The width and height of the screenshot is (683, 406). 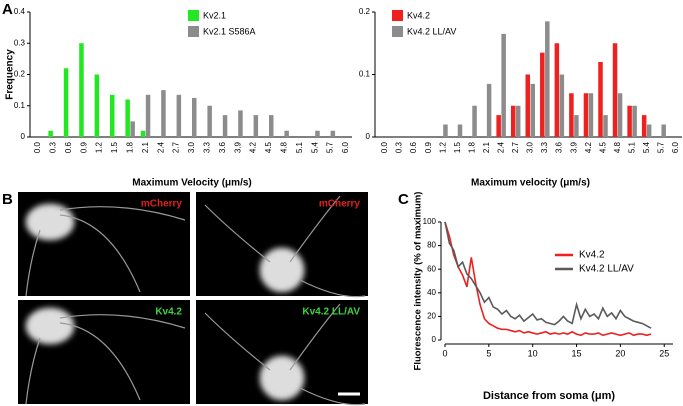 I want to click on legend-label: Kv4.2, so click(x=592, y=255).